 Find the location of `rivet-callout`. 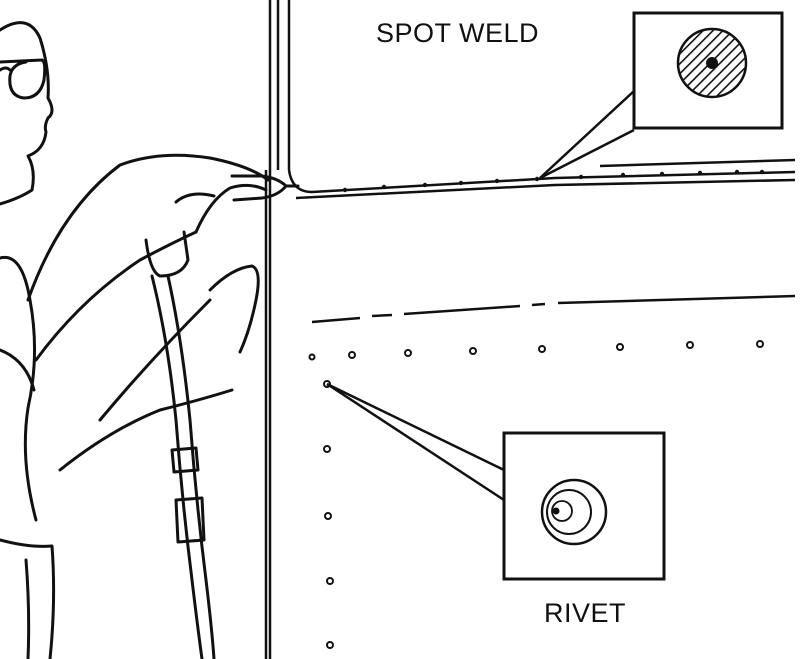

rivet-callout is located at coordinates (496, 481).